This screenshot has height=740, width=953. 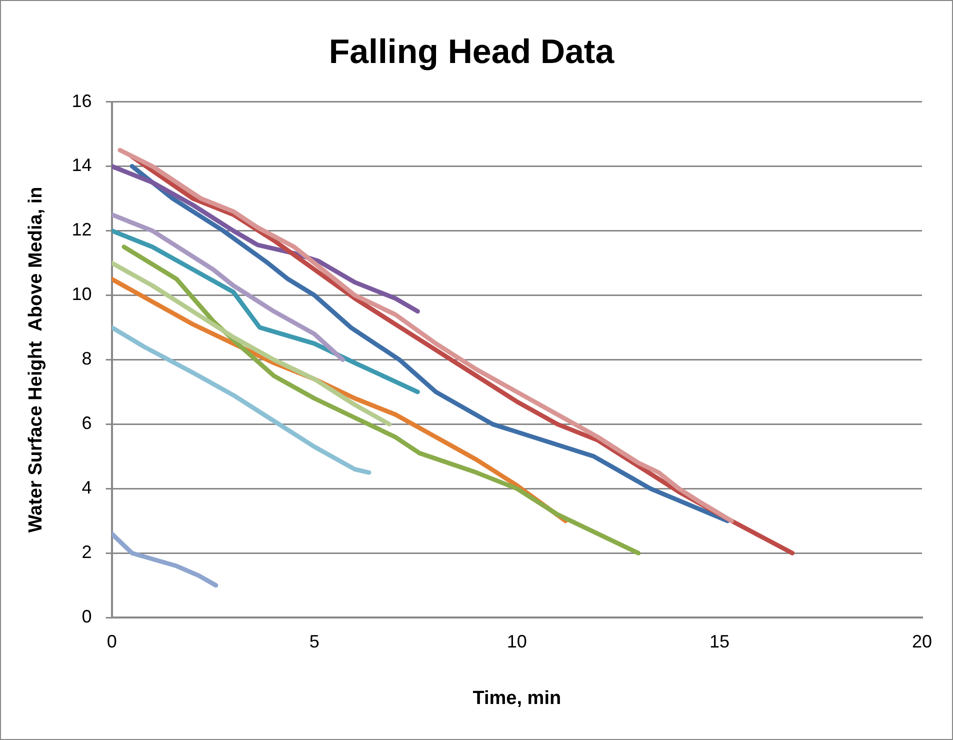 I want to click on y-tick-label: 14, so click(x=82, y=165).